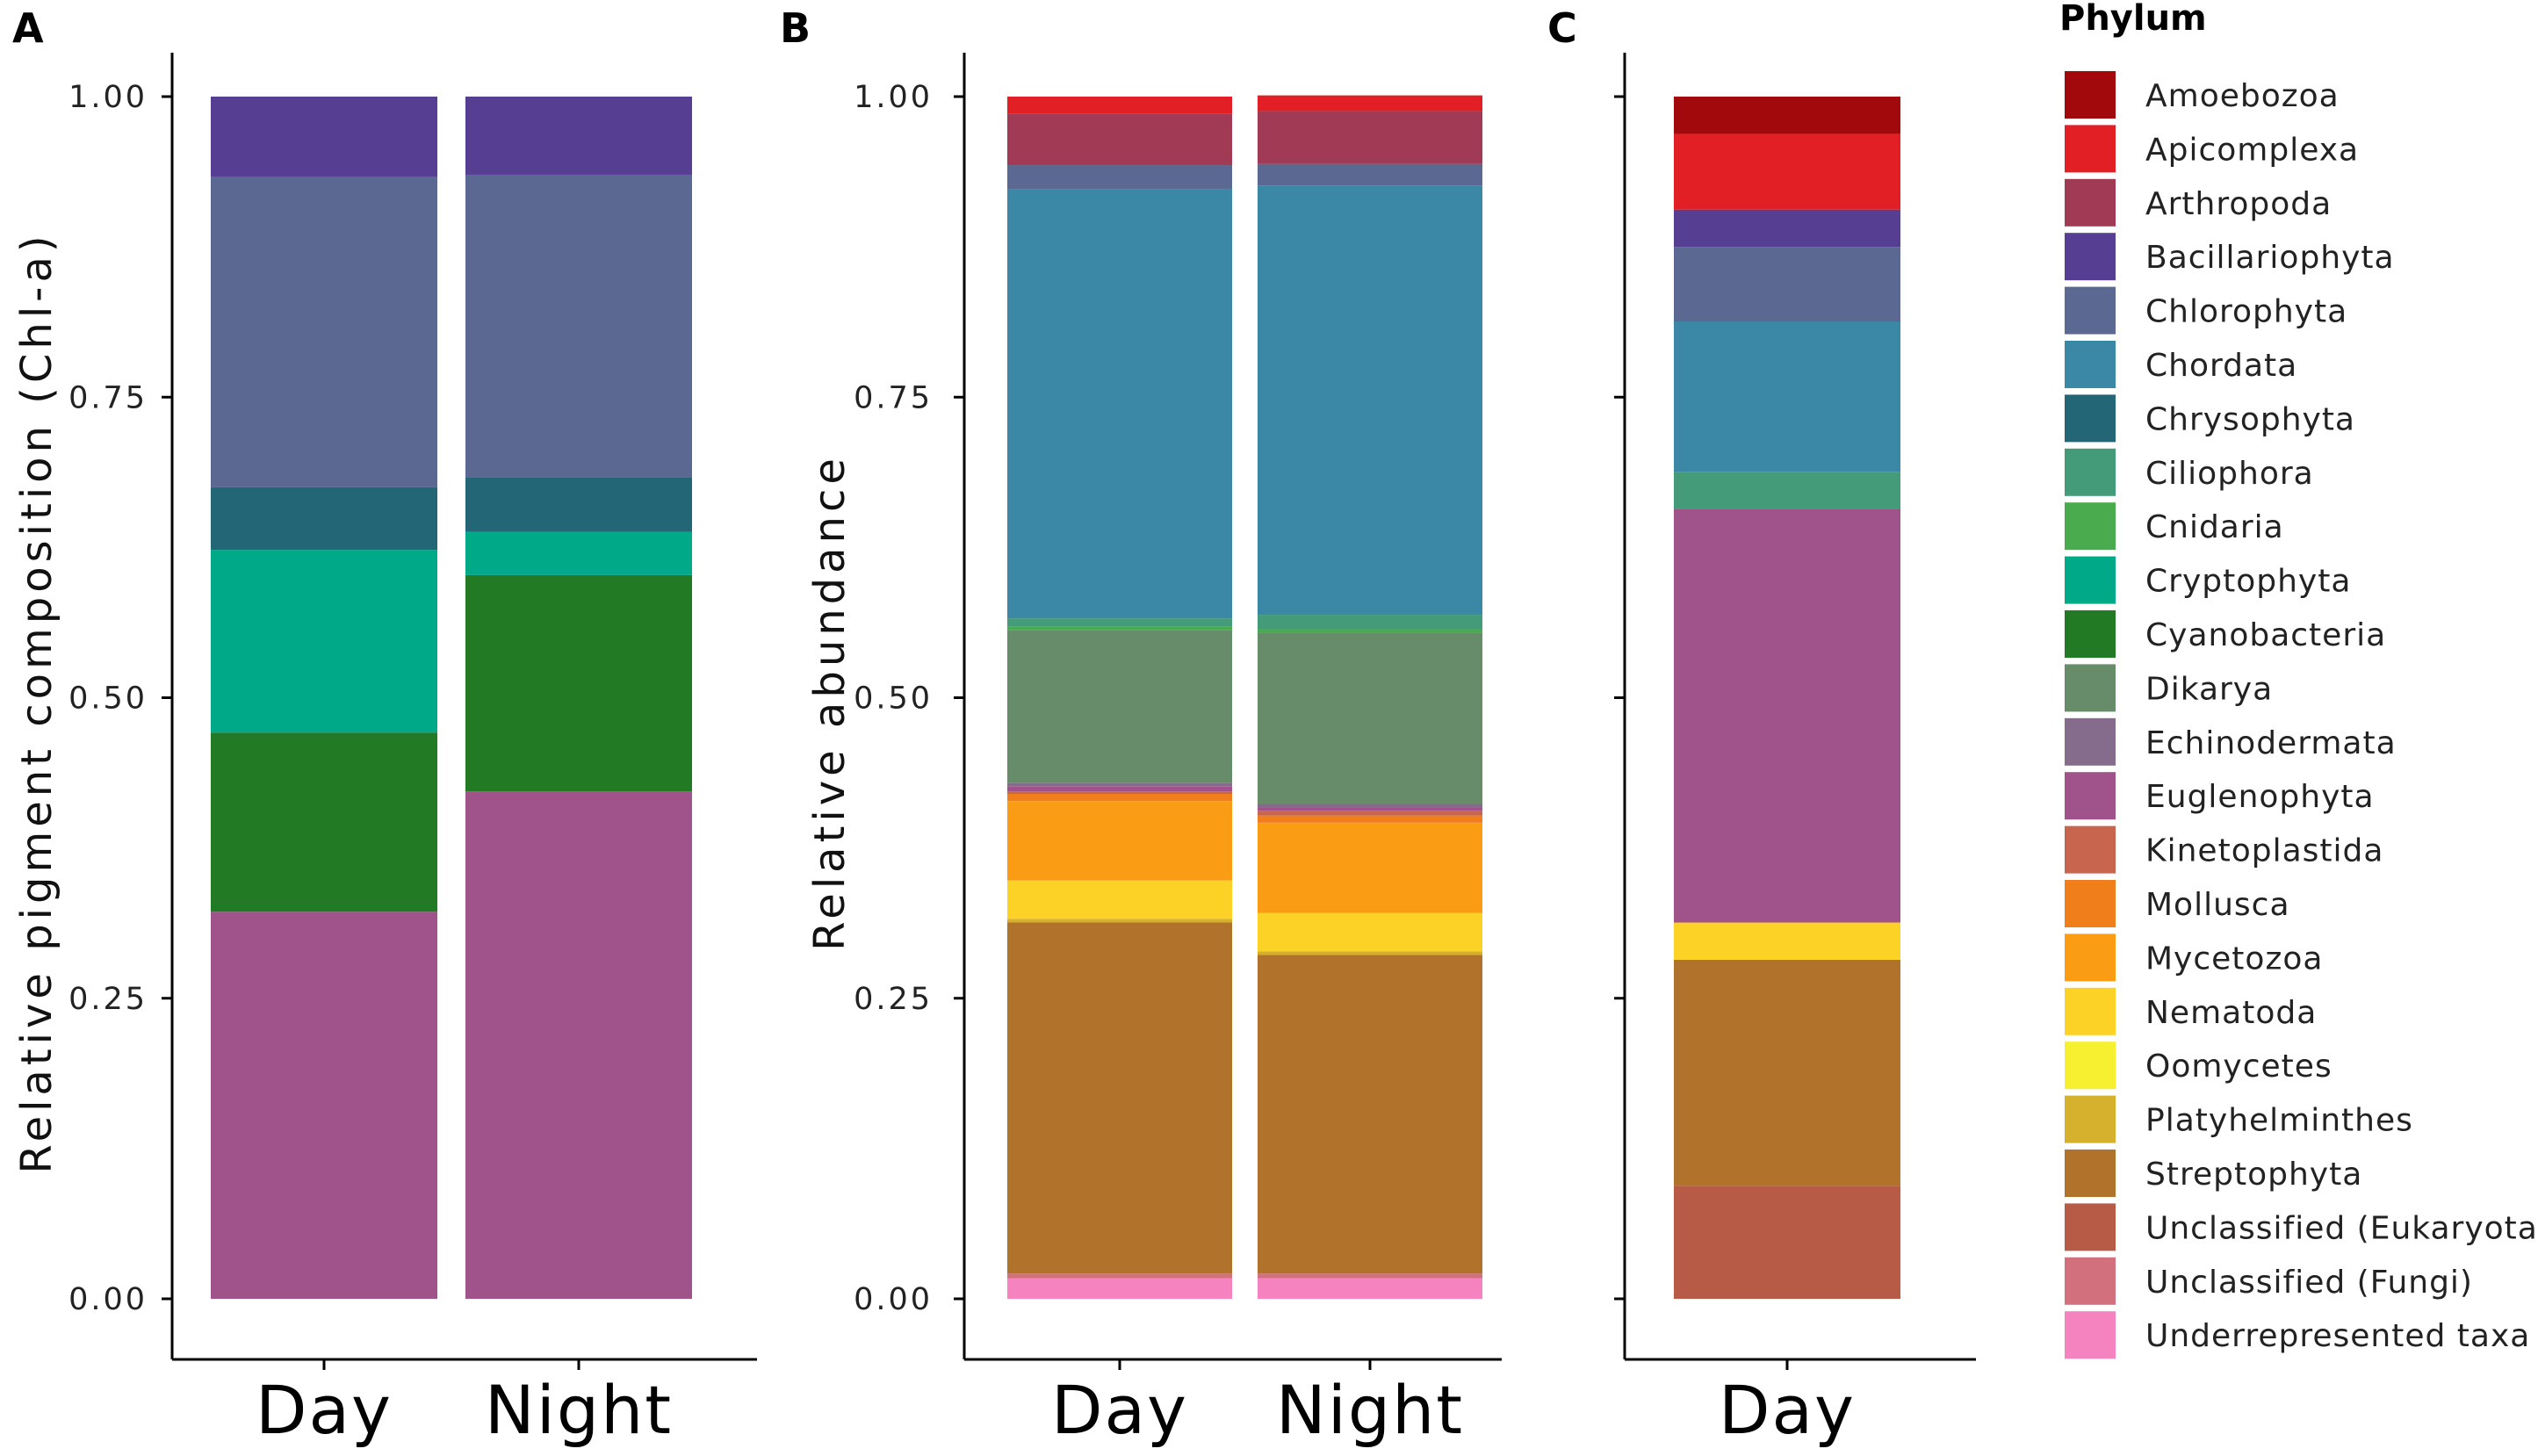  I want to click on legend-item-echinodermata: Echinodermata, so click(2229, 742).